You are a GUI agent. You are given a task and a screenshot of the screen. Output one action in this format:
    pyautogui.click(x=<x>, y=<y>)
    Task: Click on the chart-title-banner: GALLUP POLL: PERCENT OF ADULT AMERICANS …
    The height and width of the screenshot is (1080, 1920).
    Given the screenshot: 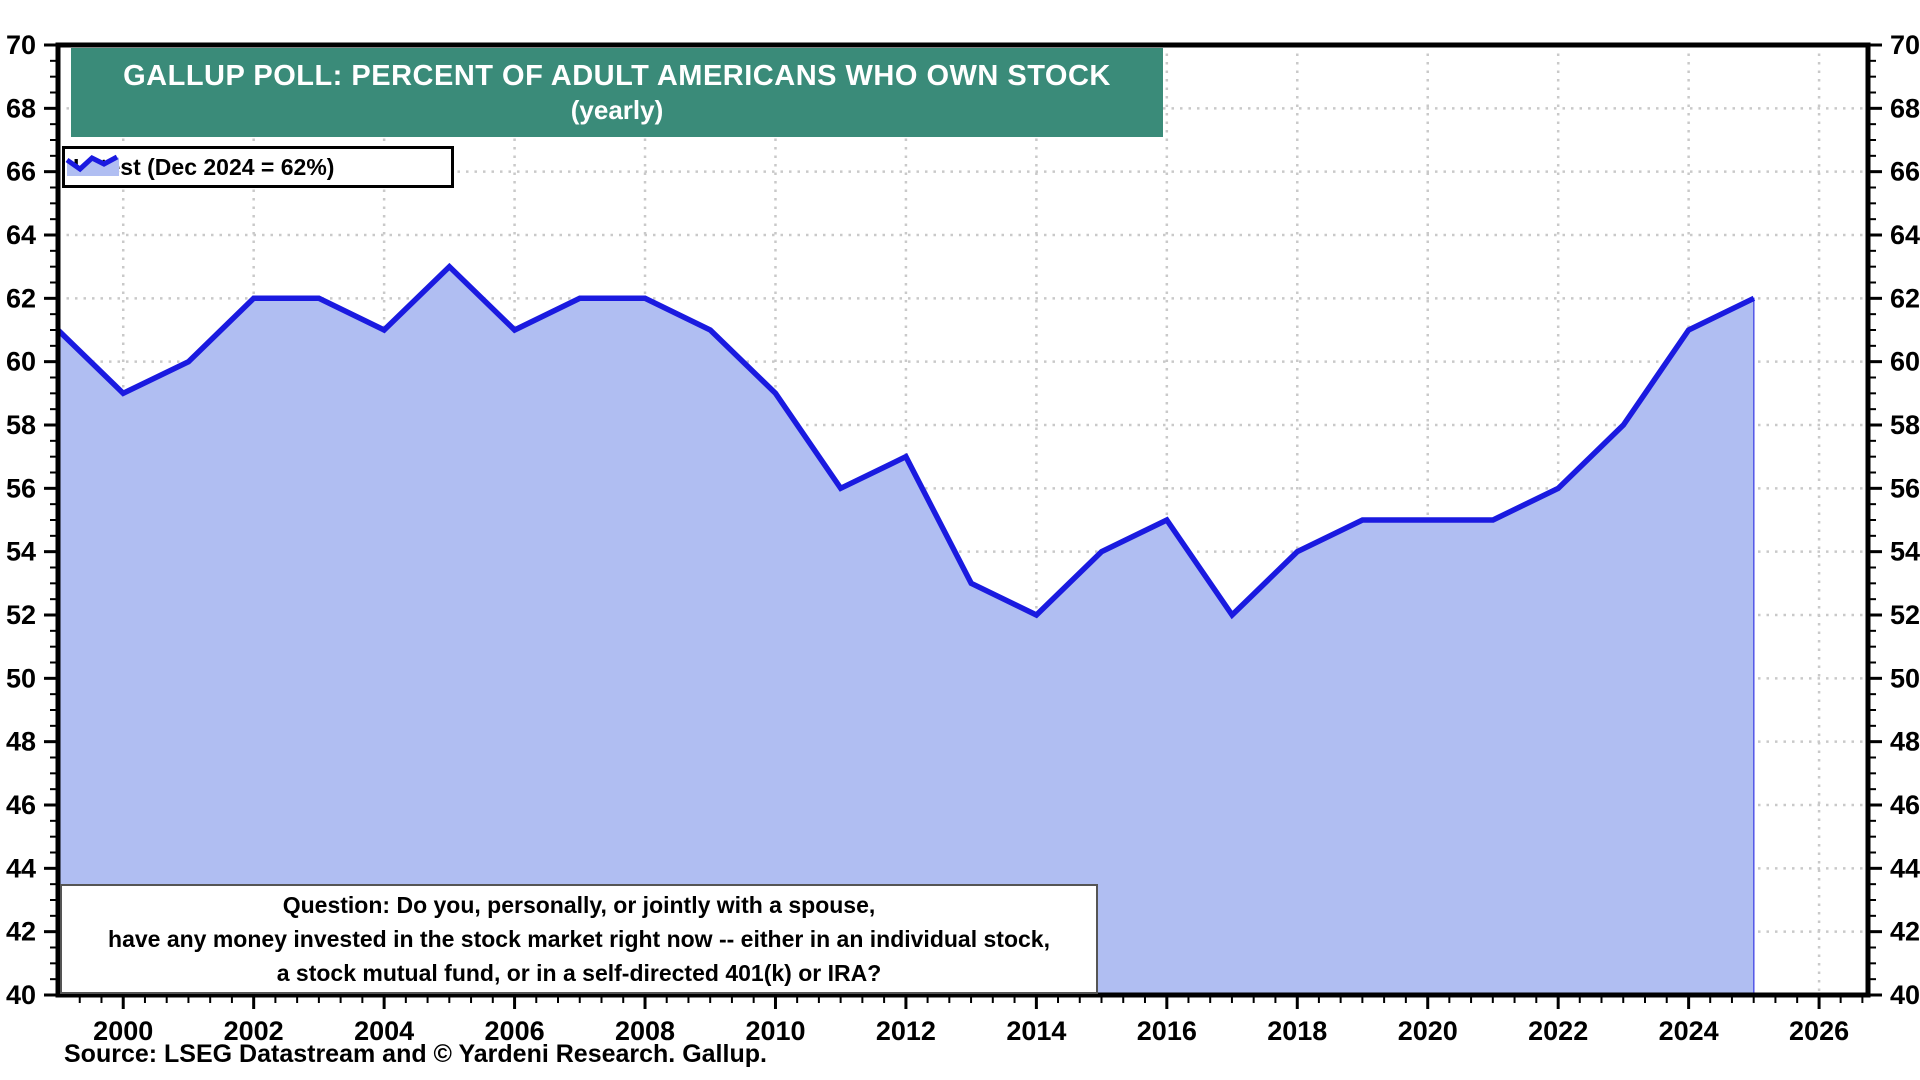 What is the action you would take?
    pyautogui.click(x=617, y=92)
    